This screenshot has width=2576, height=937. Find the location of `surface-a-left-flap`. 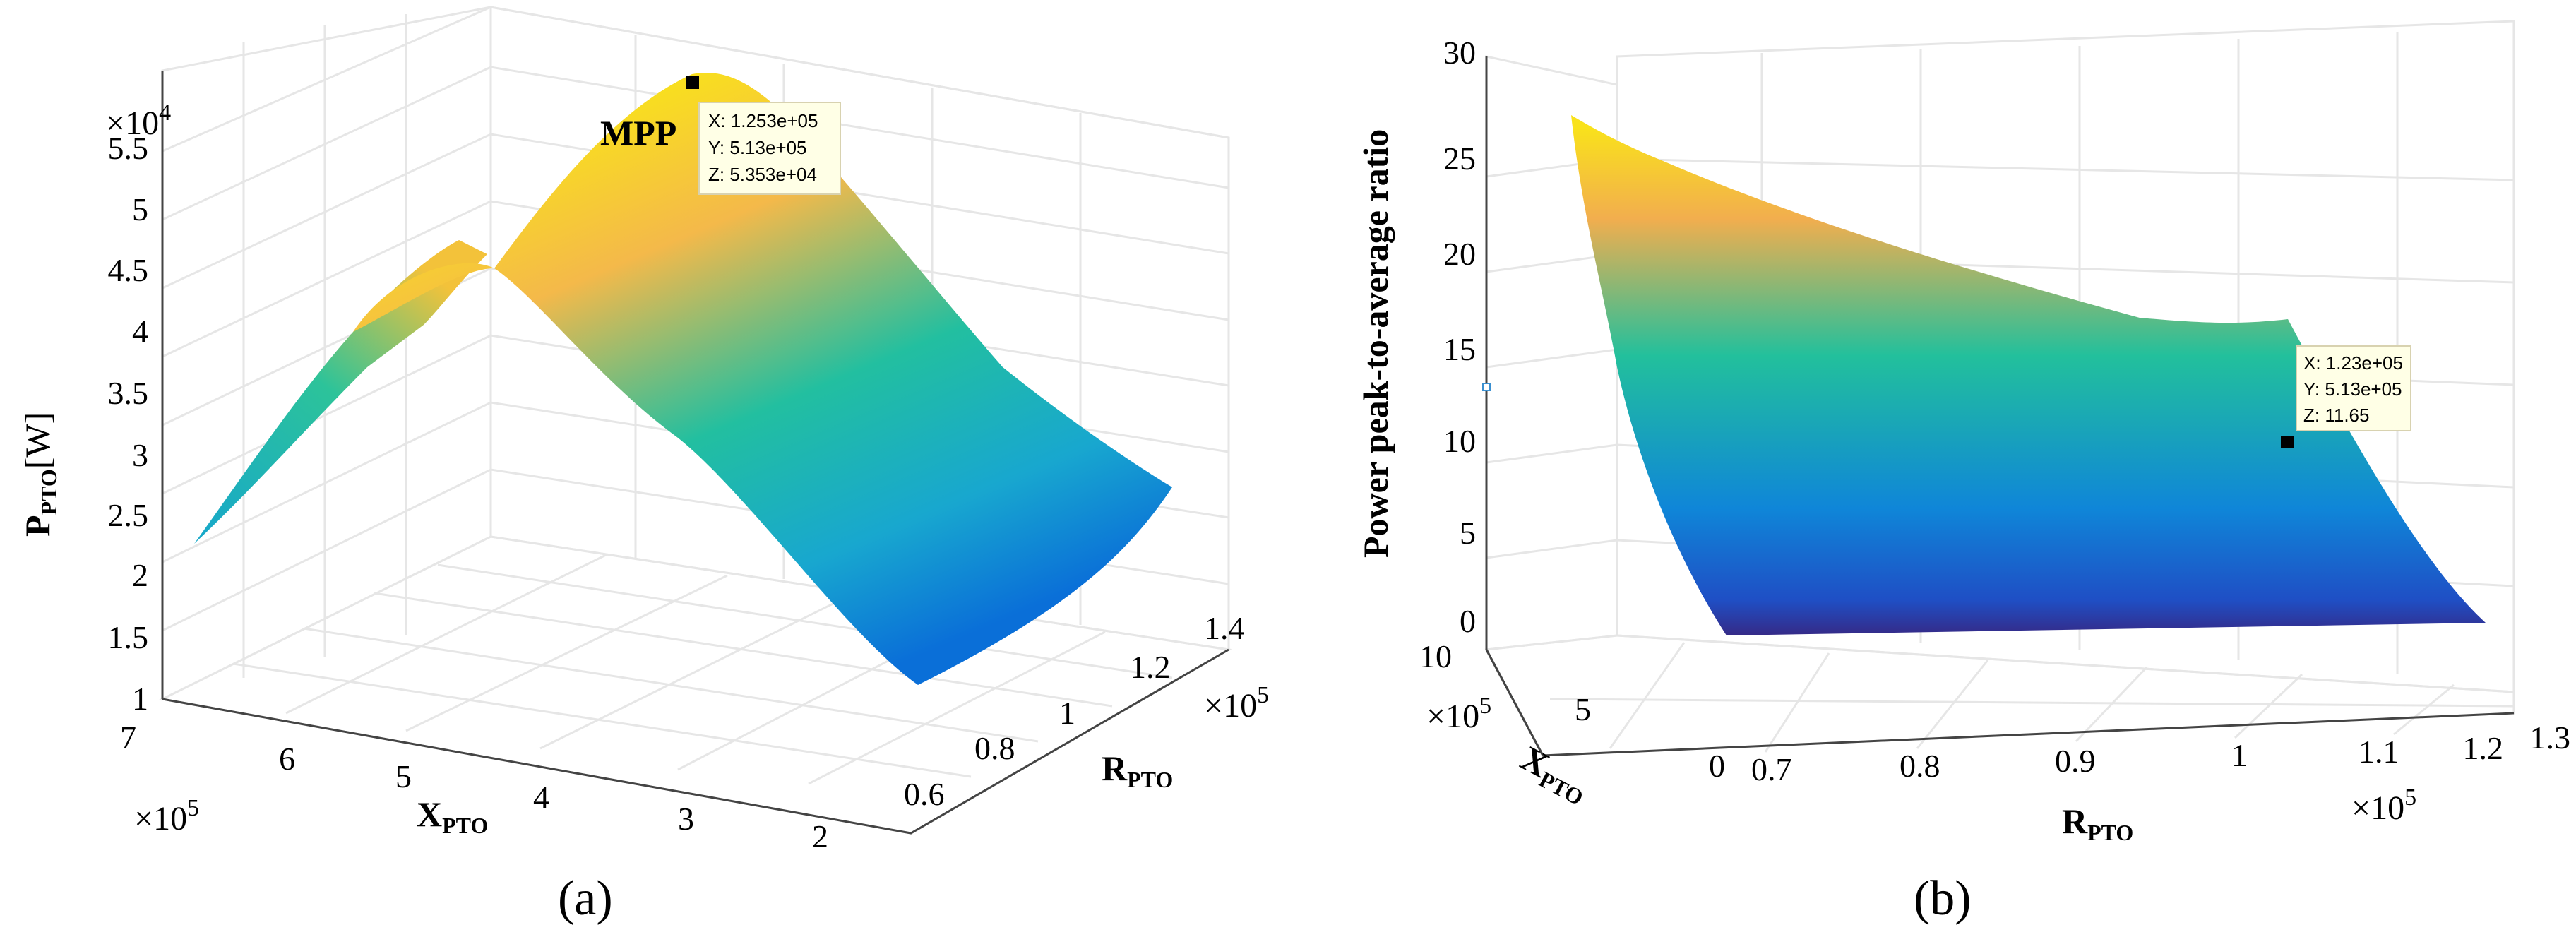

surface-a-left-flap is located at coordinates (340, 392).